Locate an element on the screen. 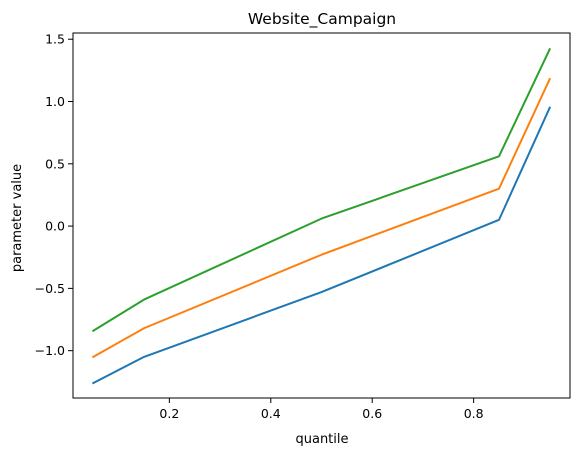 The width and height of the screenshot is (578, 455). chart-title: Website_Campaign is located at coordinates (322, 19).